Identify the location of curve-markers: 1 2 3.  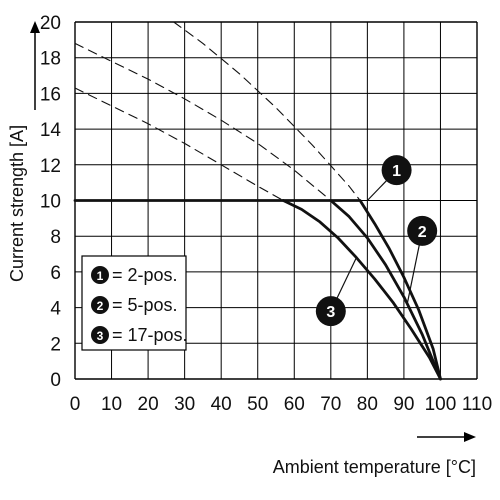
(376, 241).